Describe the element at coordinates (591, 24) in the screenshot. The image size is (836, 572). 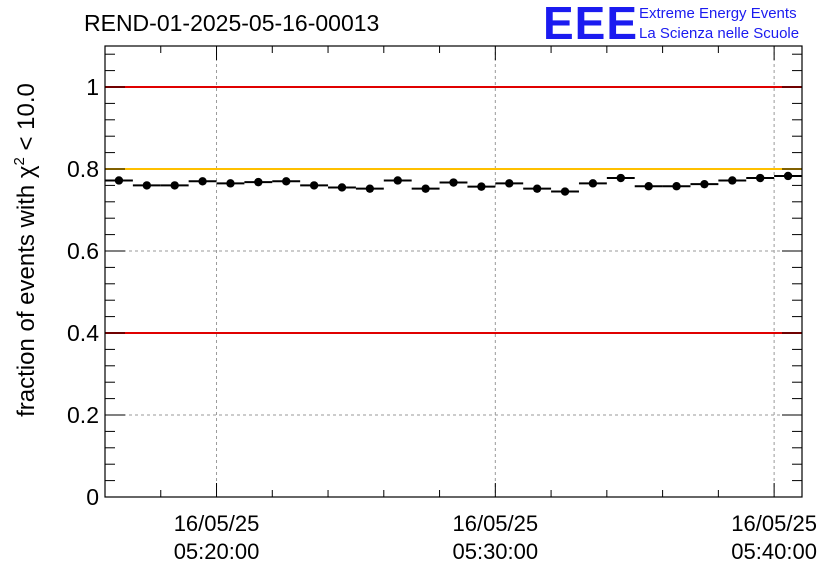
I see `eee-logo-mark: EEE` at that location.